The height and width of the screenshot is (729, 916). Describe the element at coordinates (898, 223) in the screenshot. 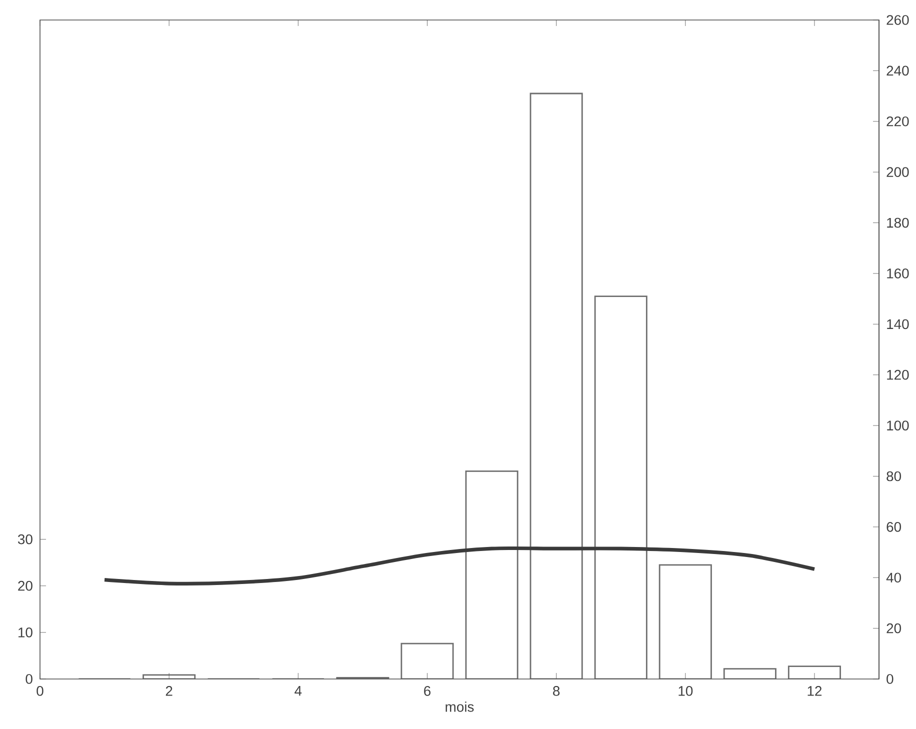

I see `y2-tick-label: 180` at that location.